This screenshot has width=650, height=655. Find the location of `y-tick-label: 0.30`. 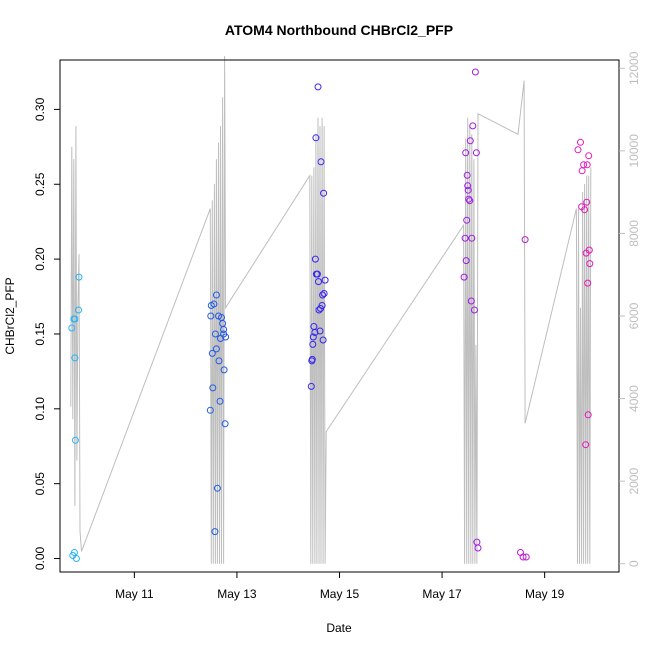

y-tick-label: 0.30 is located at coordinates (40, 109).